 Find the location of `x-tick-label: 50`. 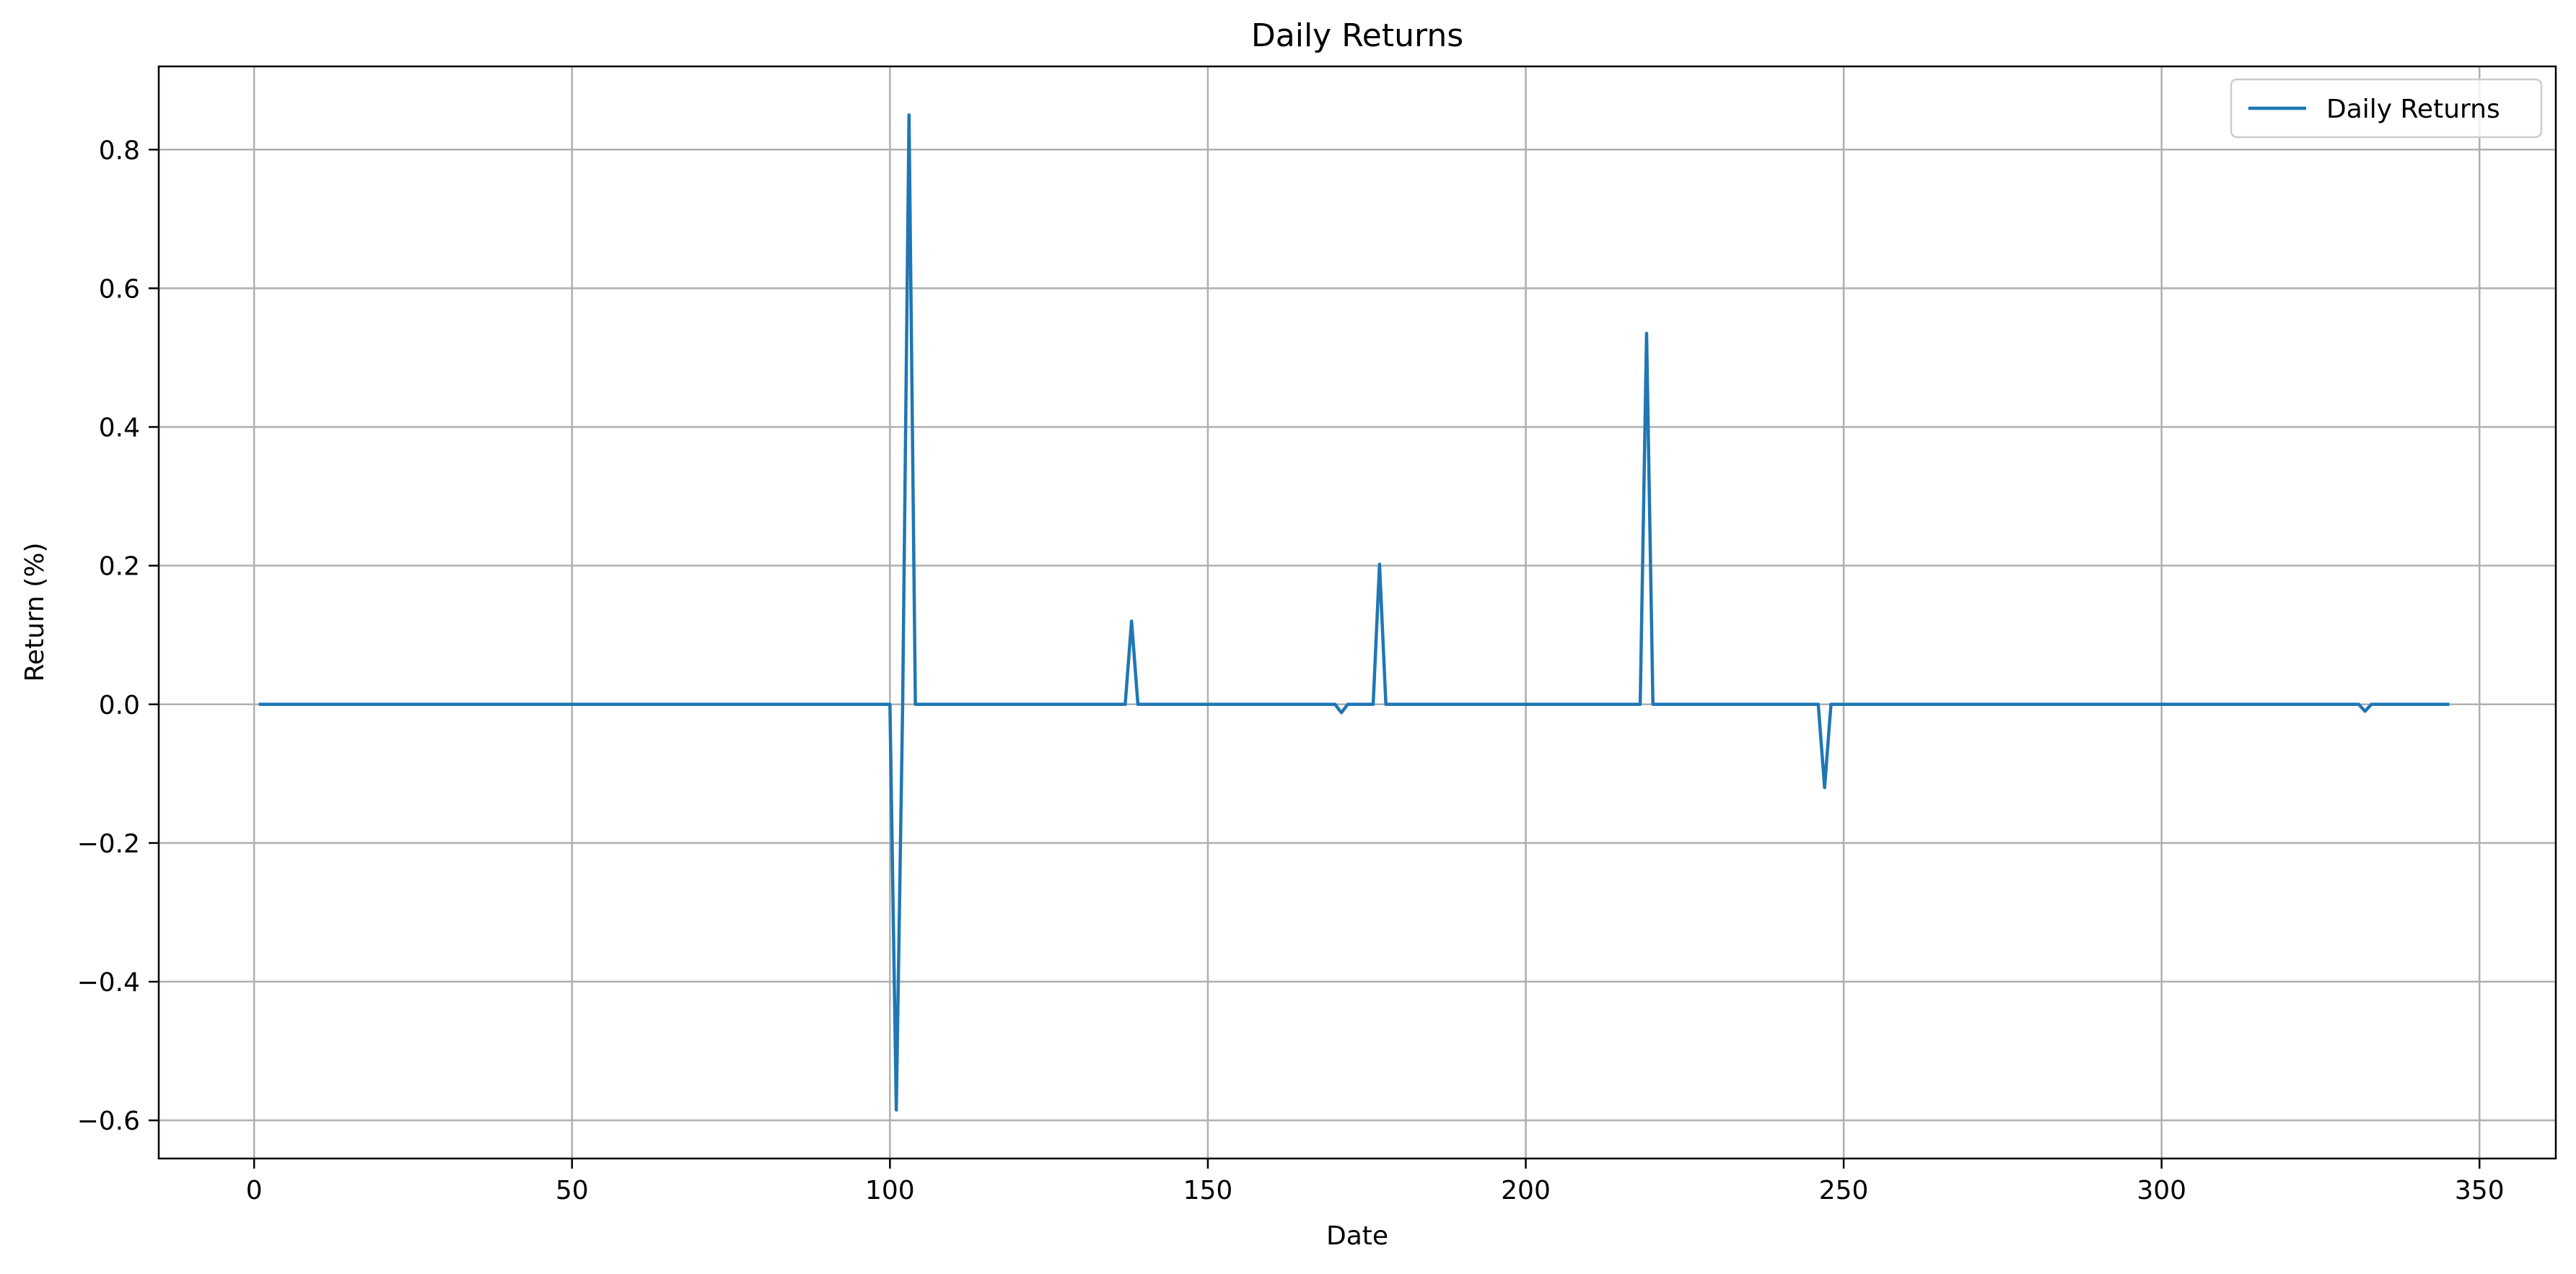

x-tick-label: 50 is located at coordinates (572, 1190).